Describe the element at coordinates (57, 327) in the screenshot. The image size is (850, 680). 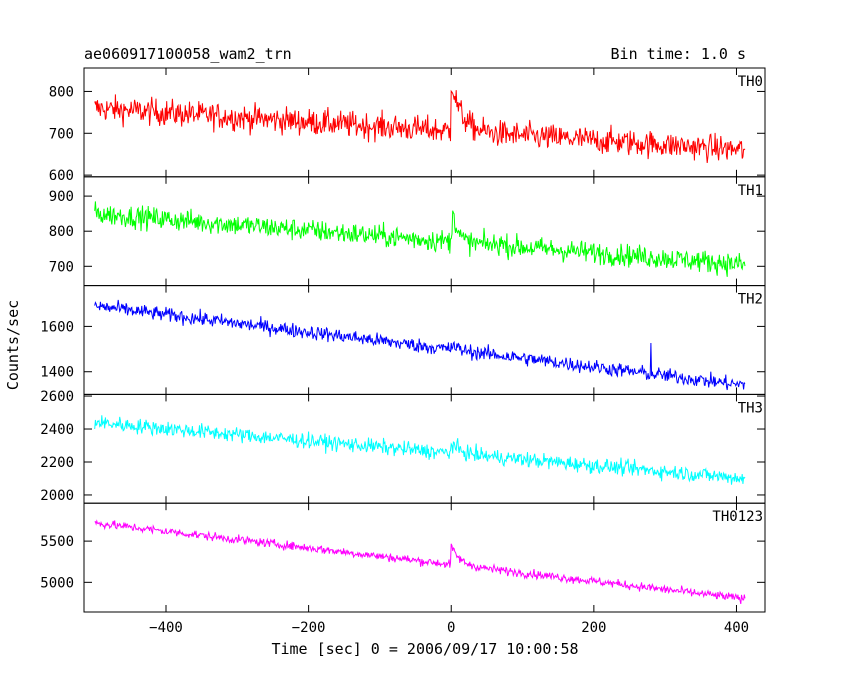
I see `y-tick-label: 1600` at that location.